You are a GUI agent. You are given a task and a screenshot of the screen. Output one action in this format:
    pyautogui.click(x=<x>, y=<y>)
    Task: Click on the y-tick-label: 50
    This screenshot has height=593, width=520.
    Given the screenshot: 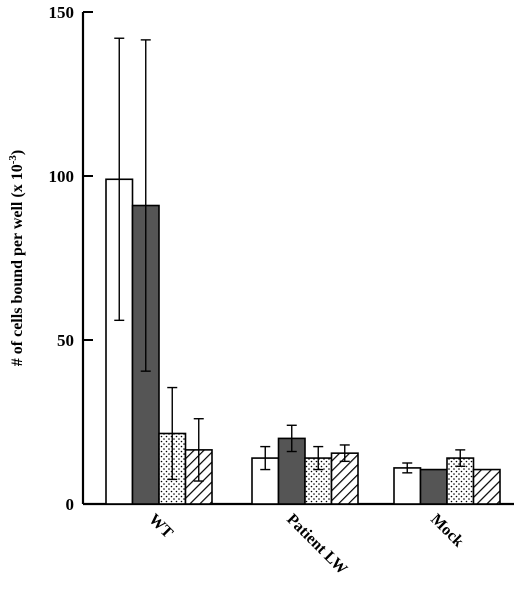 What is the action you would take?
    pyautogui.click(x=65, y=340)
    